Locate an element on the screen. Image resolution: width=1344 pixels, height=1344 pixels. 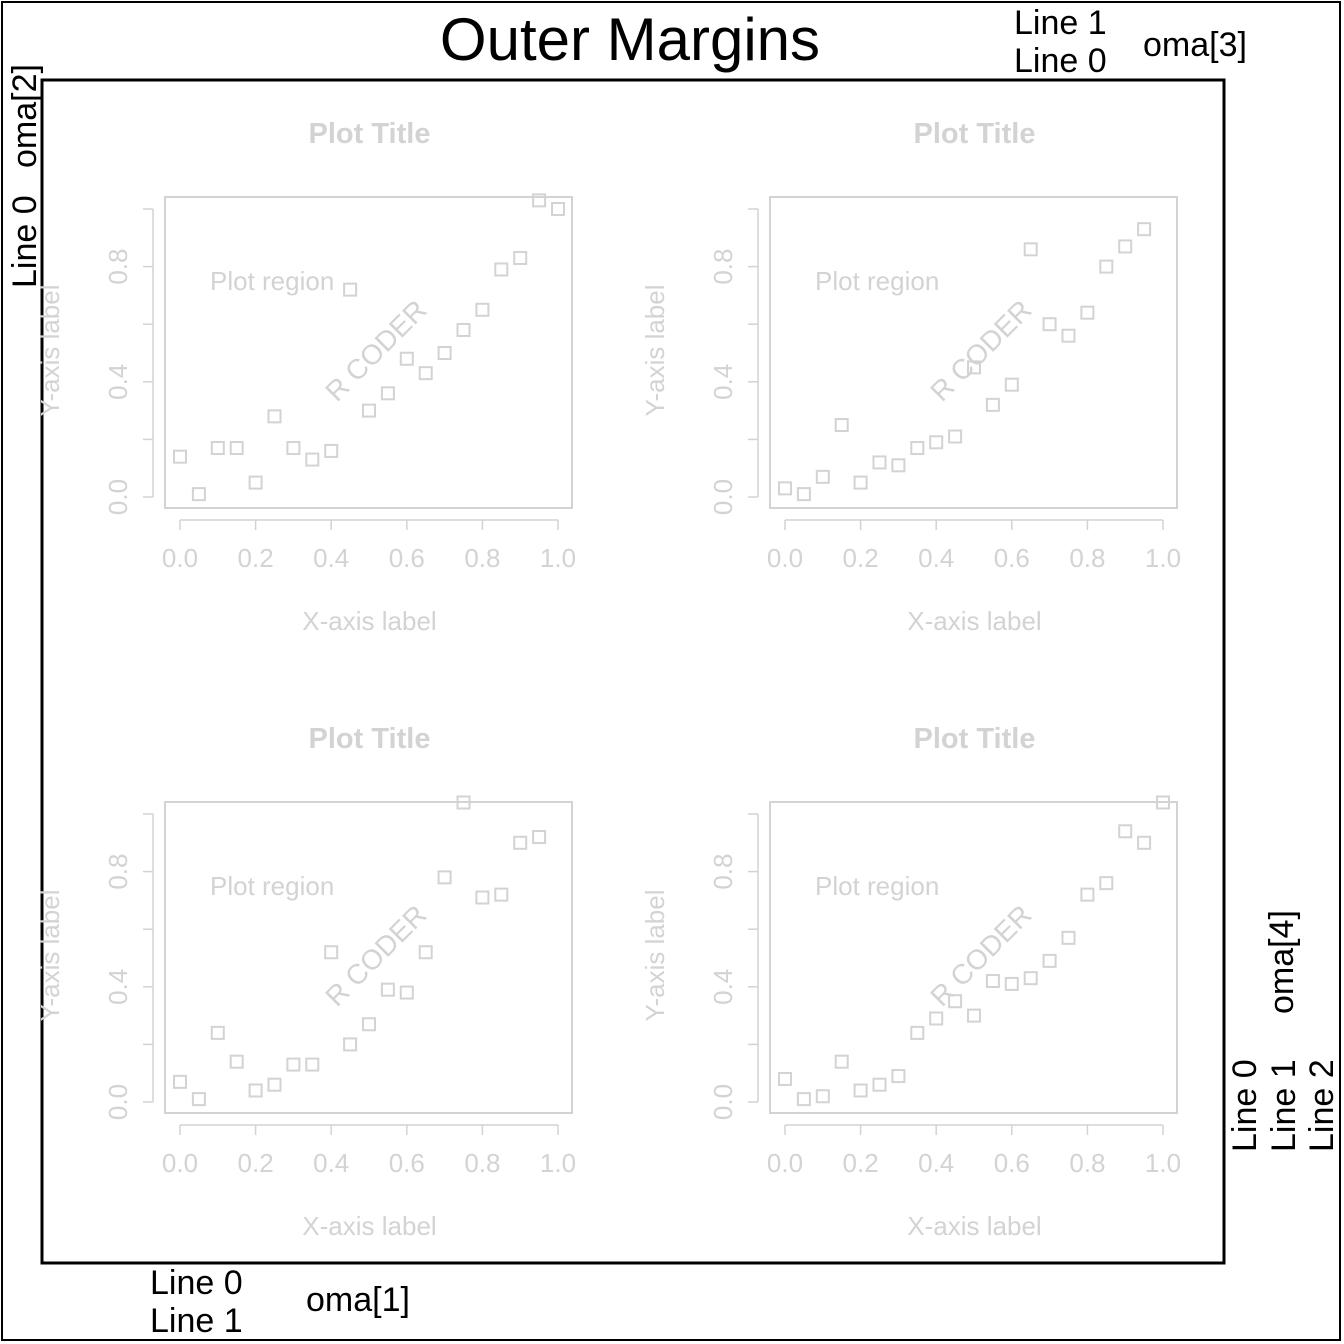
oma4-label: oma[4] is located at coordinates (1282, 962).